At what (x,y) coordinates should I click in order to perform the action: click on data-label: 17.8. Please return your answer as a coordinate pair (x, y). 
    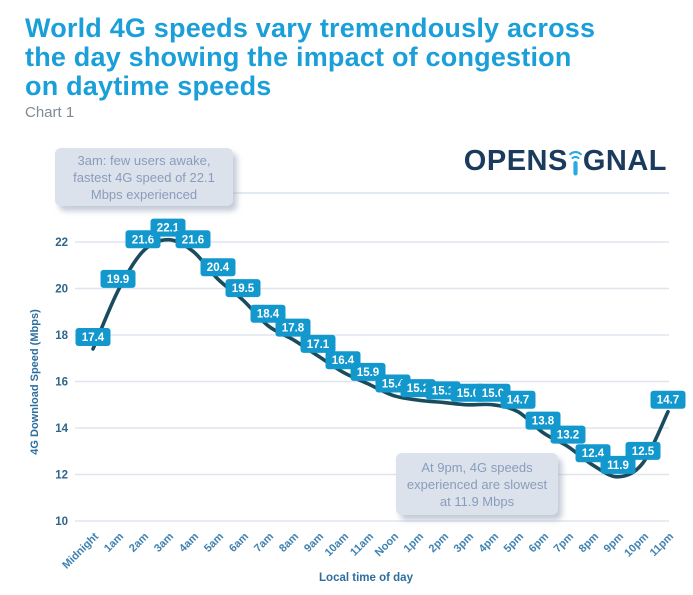
    Looking at the image, I should click on (293, 327).